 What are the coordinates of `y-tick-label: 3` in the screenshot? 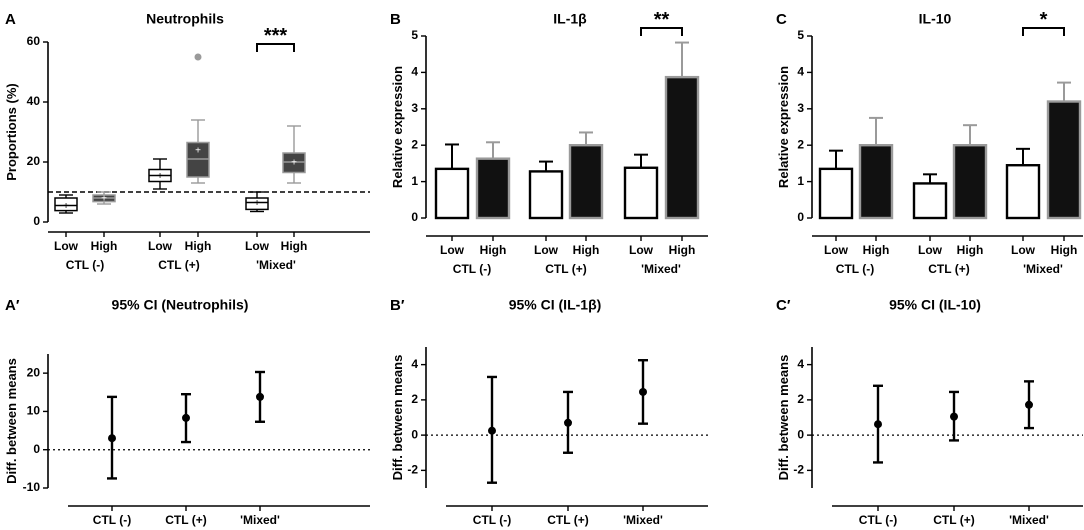 It's located at (414, 108).